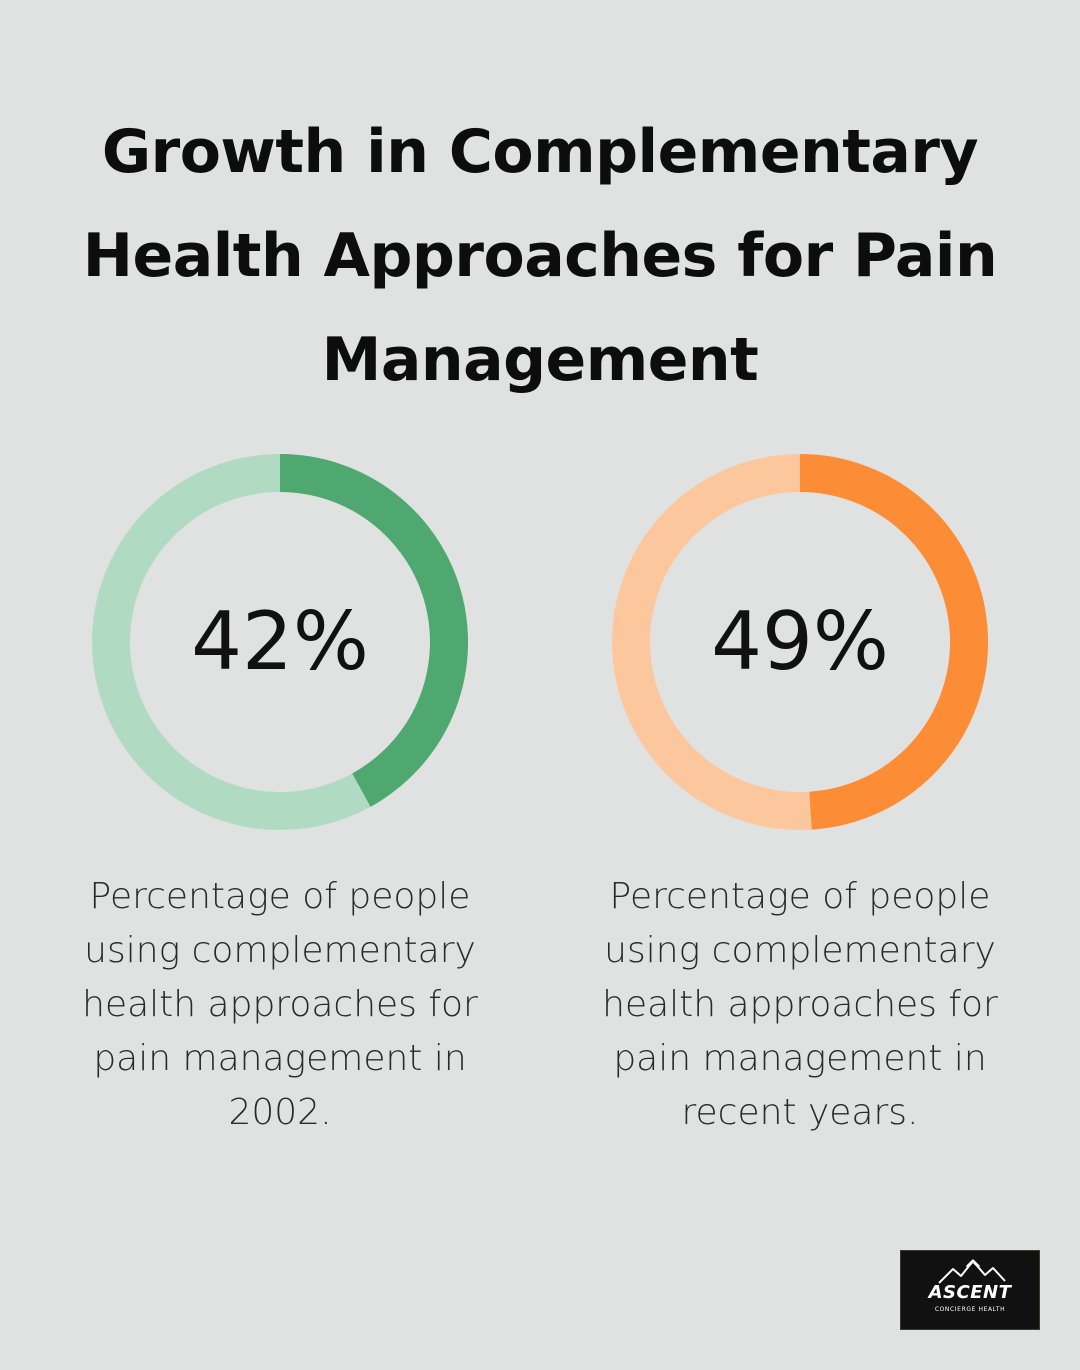 The width and height of the screenshot is (1080, 1370). I want to click on brand-logo: ASCENT CONCIERGE HEALTH, so click(970, 1290).